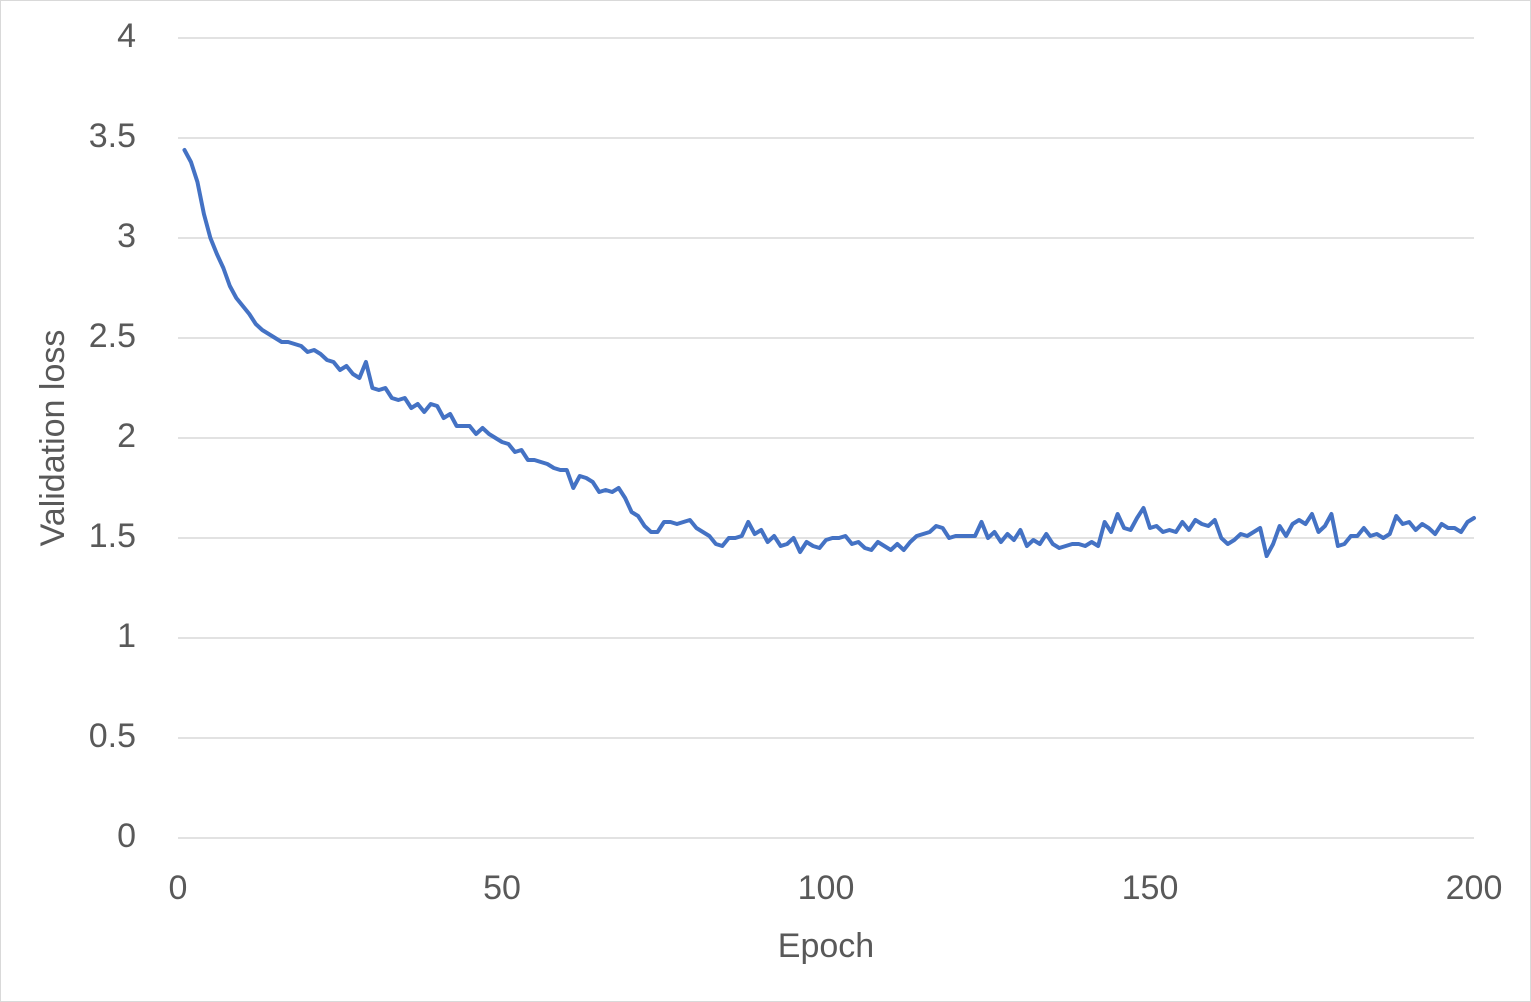  What do you see at coordinates (502, 888) in the screenshot?
I see `x-tick-label: 50` at bounding box center [502, 888].